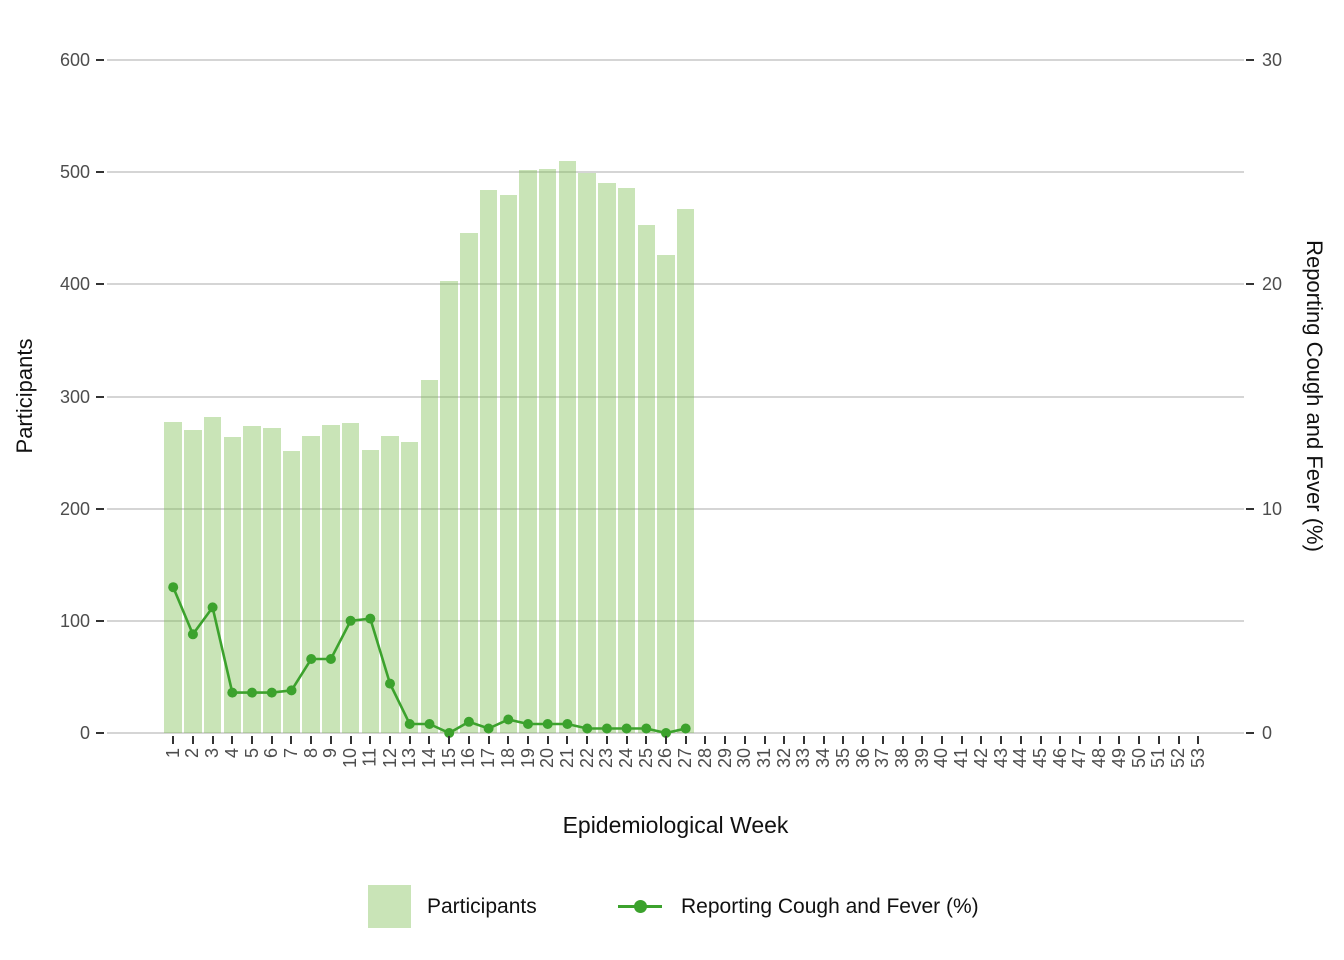  What do you see at coordinates (1059, 758) in the screenshot?
I see `x-tick-label-week-46: 46` at bounding box center [1059, 758].